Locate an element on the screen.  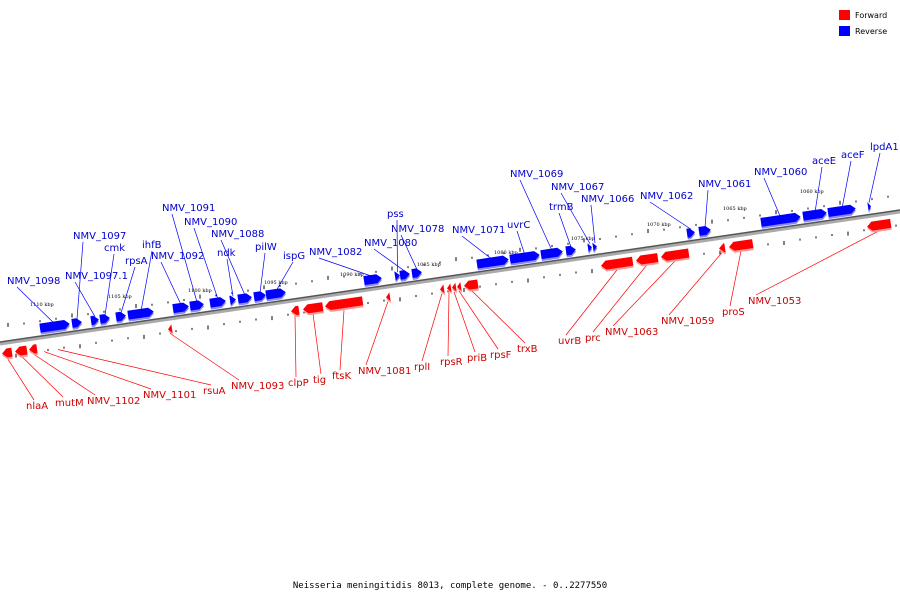
reverse-gene-label: NMV_1080 is located at coordinates (390, 243).